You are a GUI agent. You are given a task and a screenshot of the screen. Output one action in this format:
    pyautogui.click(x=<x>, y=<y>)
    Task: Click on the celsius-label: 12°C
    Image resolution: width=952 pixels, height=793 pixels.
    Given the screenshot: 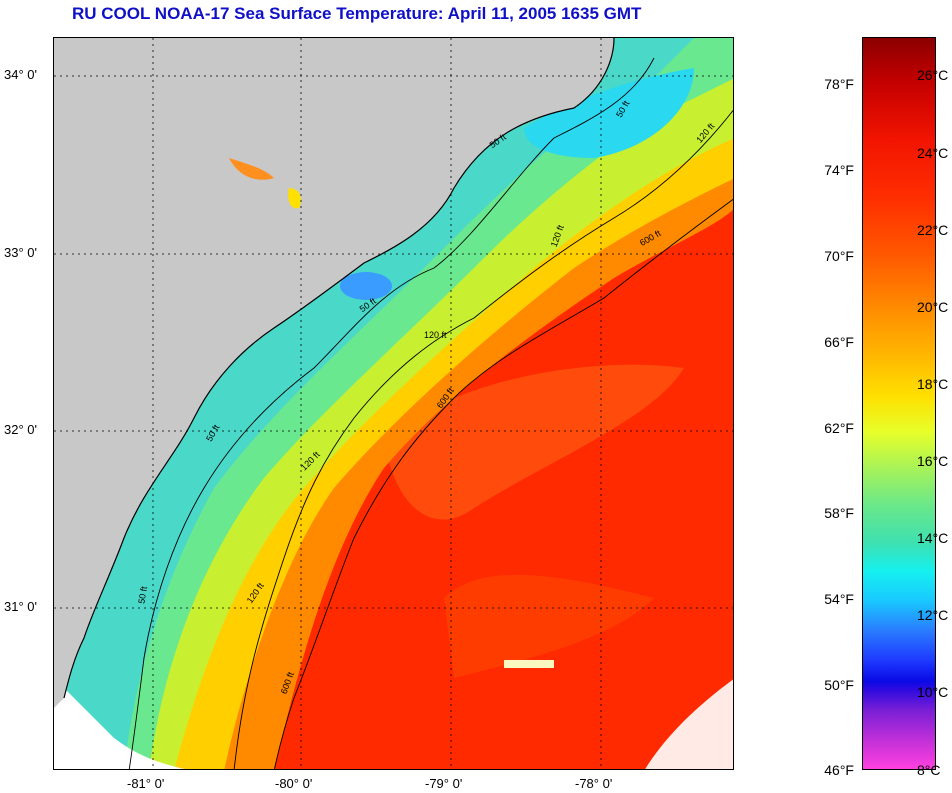 What is the action you would take?
    pyautogui.click(x=933, y=615)
    